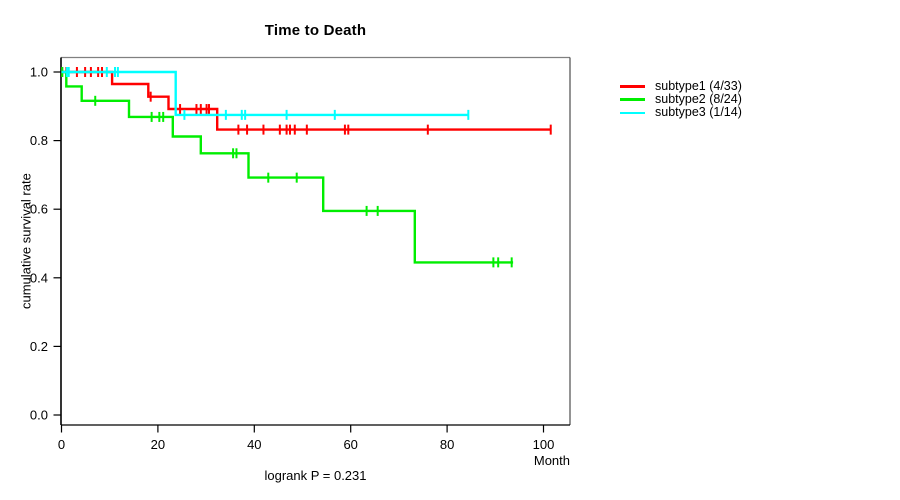 The width and height of the screenshot is (900, 500). I want to click on survival-curve-subtype1, so click(306, 100).